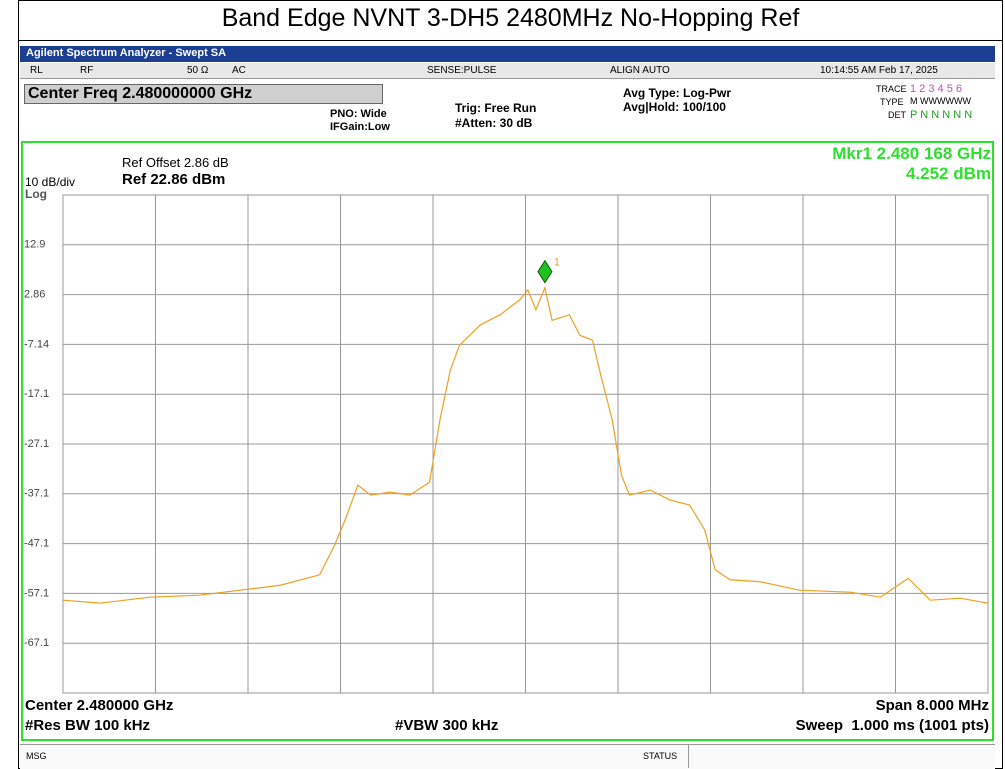 The width and height of the screenshot is (1005, 769). Describe the element at coordinates (34, 245) in the screenshot. I see `y-tick-label: 12.9` at that location.